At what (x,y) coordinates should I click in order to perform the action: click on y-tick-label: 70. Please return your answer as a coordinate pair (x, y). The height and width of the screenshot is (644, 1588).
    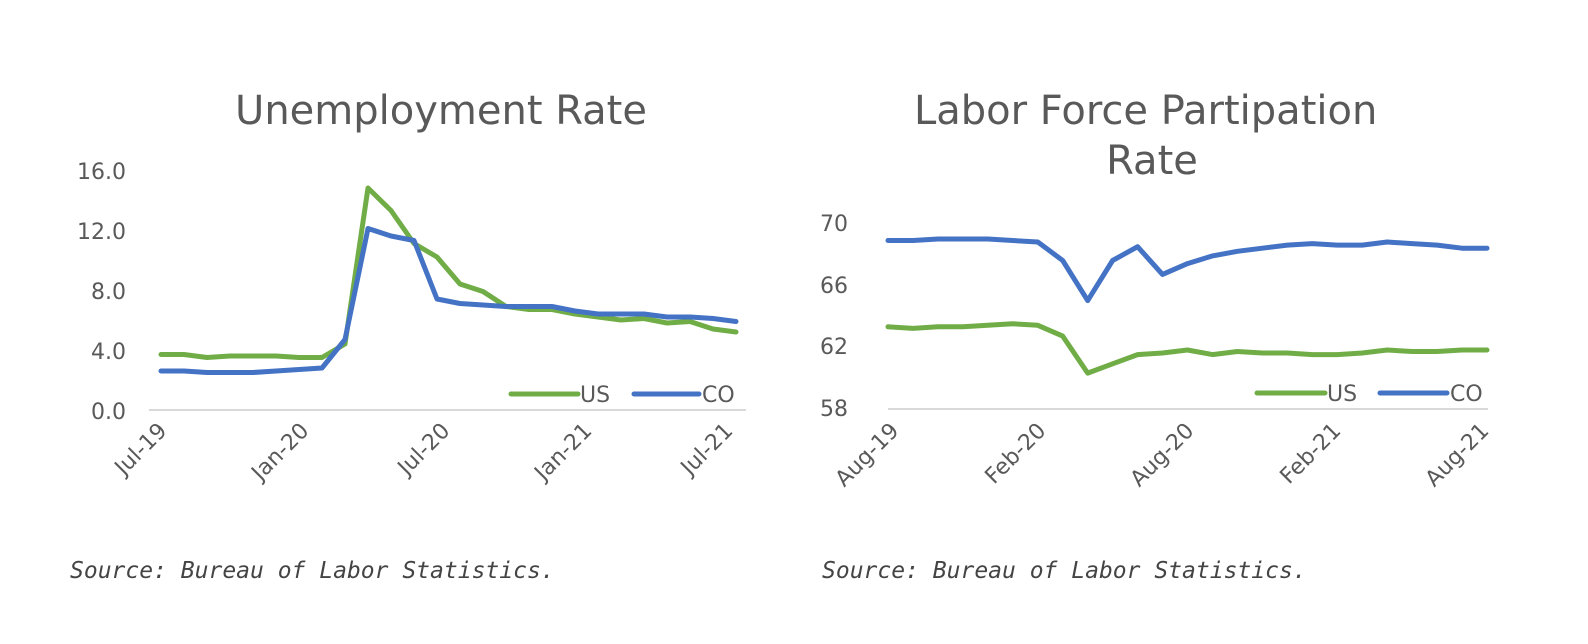
    Looking at the image, I should click on (834, 224).